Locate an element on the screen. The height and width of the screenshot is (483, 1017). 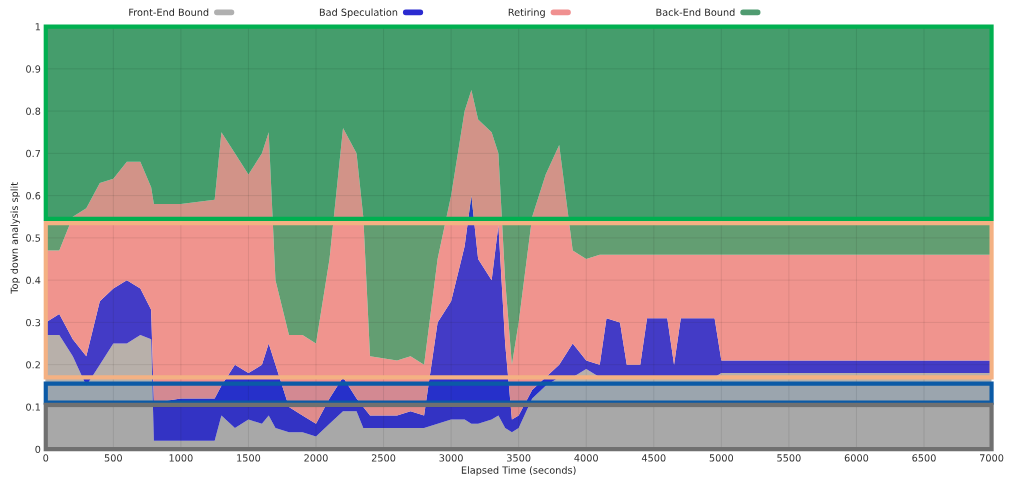
x-tick-label: 5000 is located at coordinates (721, 458).